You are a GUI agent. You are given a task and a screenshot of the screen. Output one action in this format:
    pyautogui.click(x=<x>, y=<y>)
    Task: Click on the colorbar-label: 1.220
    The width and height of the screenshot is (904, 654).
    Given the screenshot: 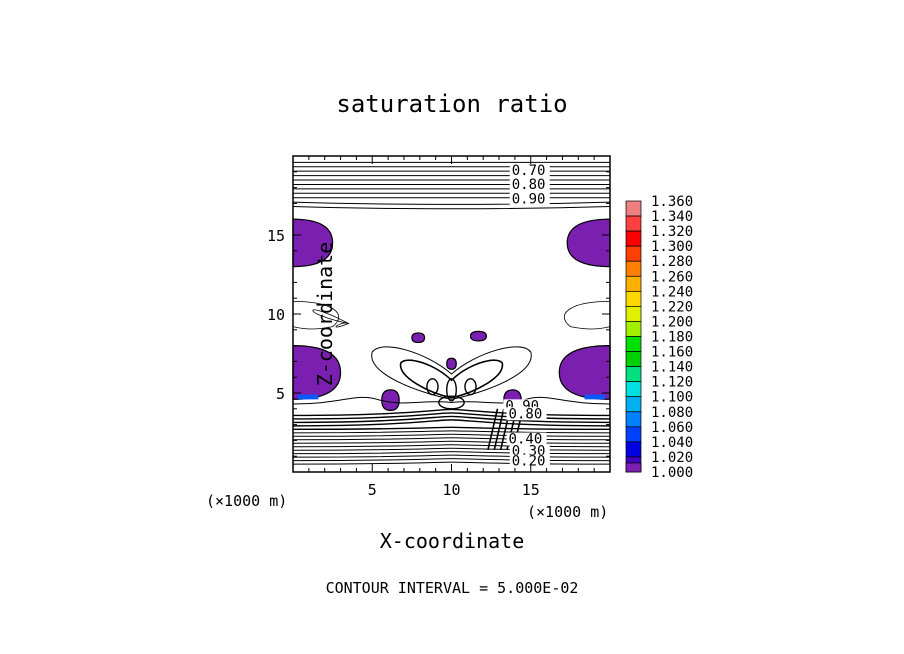 What is the action you would take?
    pyautogui.click(x=672, y=307)
    